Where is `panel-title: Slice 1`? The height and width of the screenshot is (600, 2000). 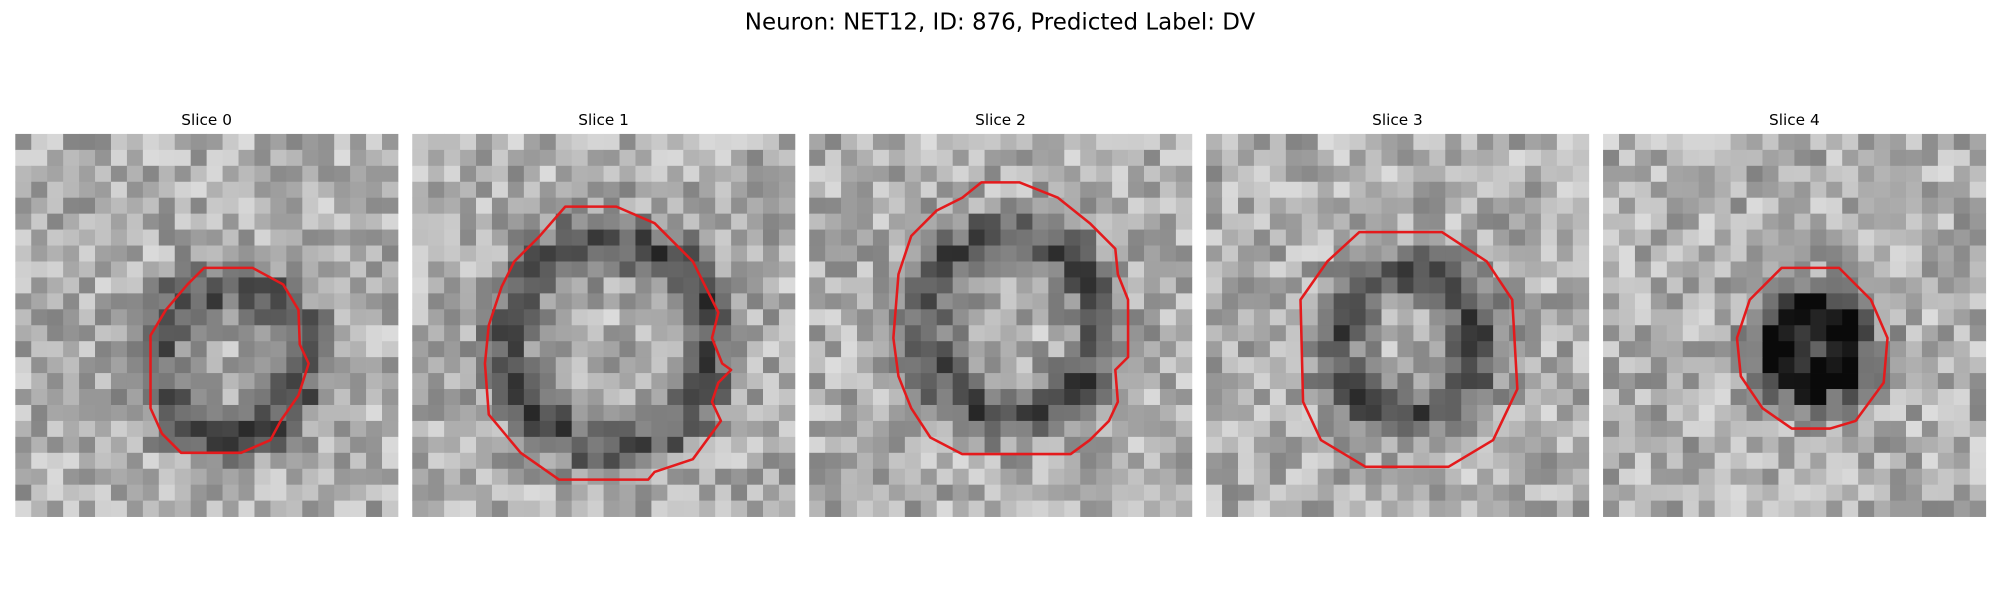 panel-title: Slice 1 is located at coordinates (603, 120).